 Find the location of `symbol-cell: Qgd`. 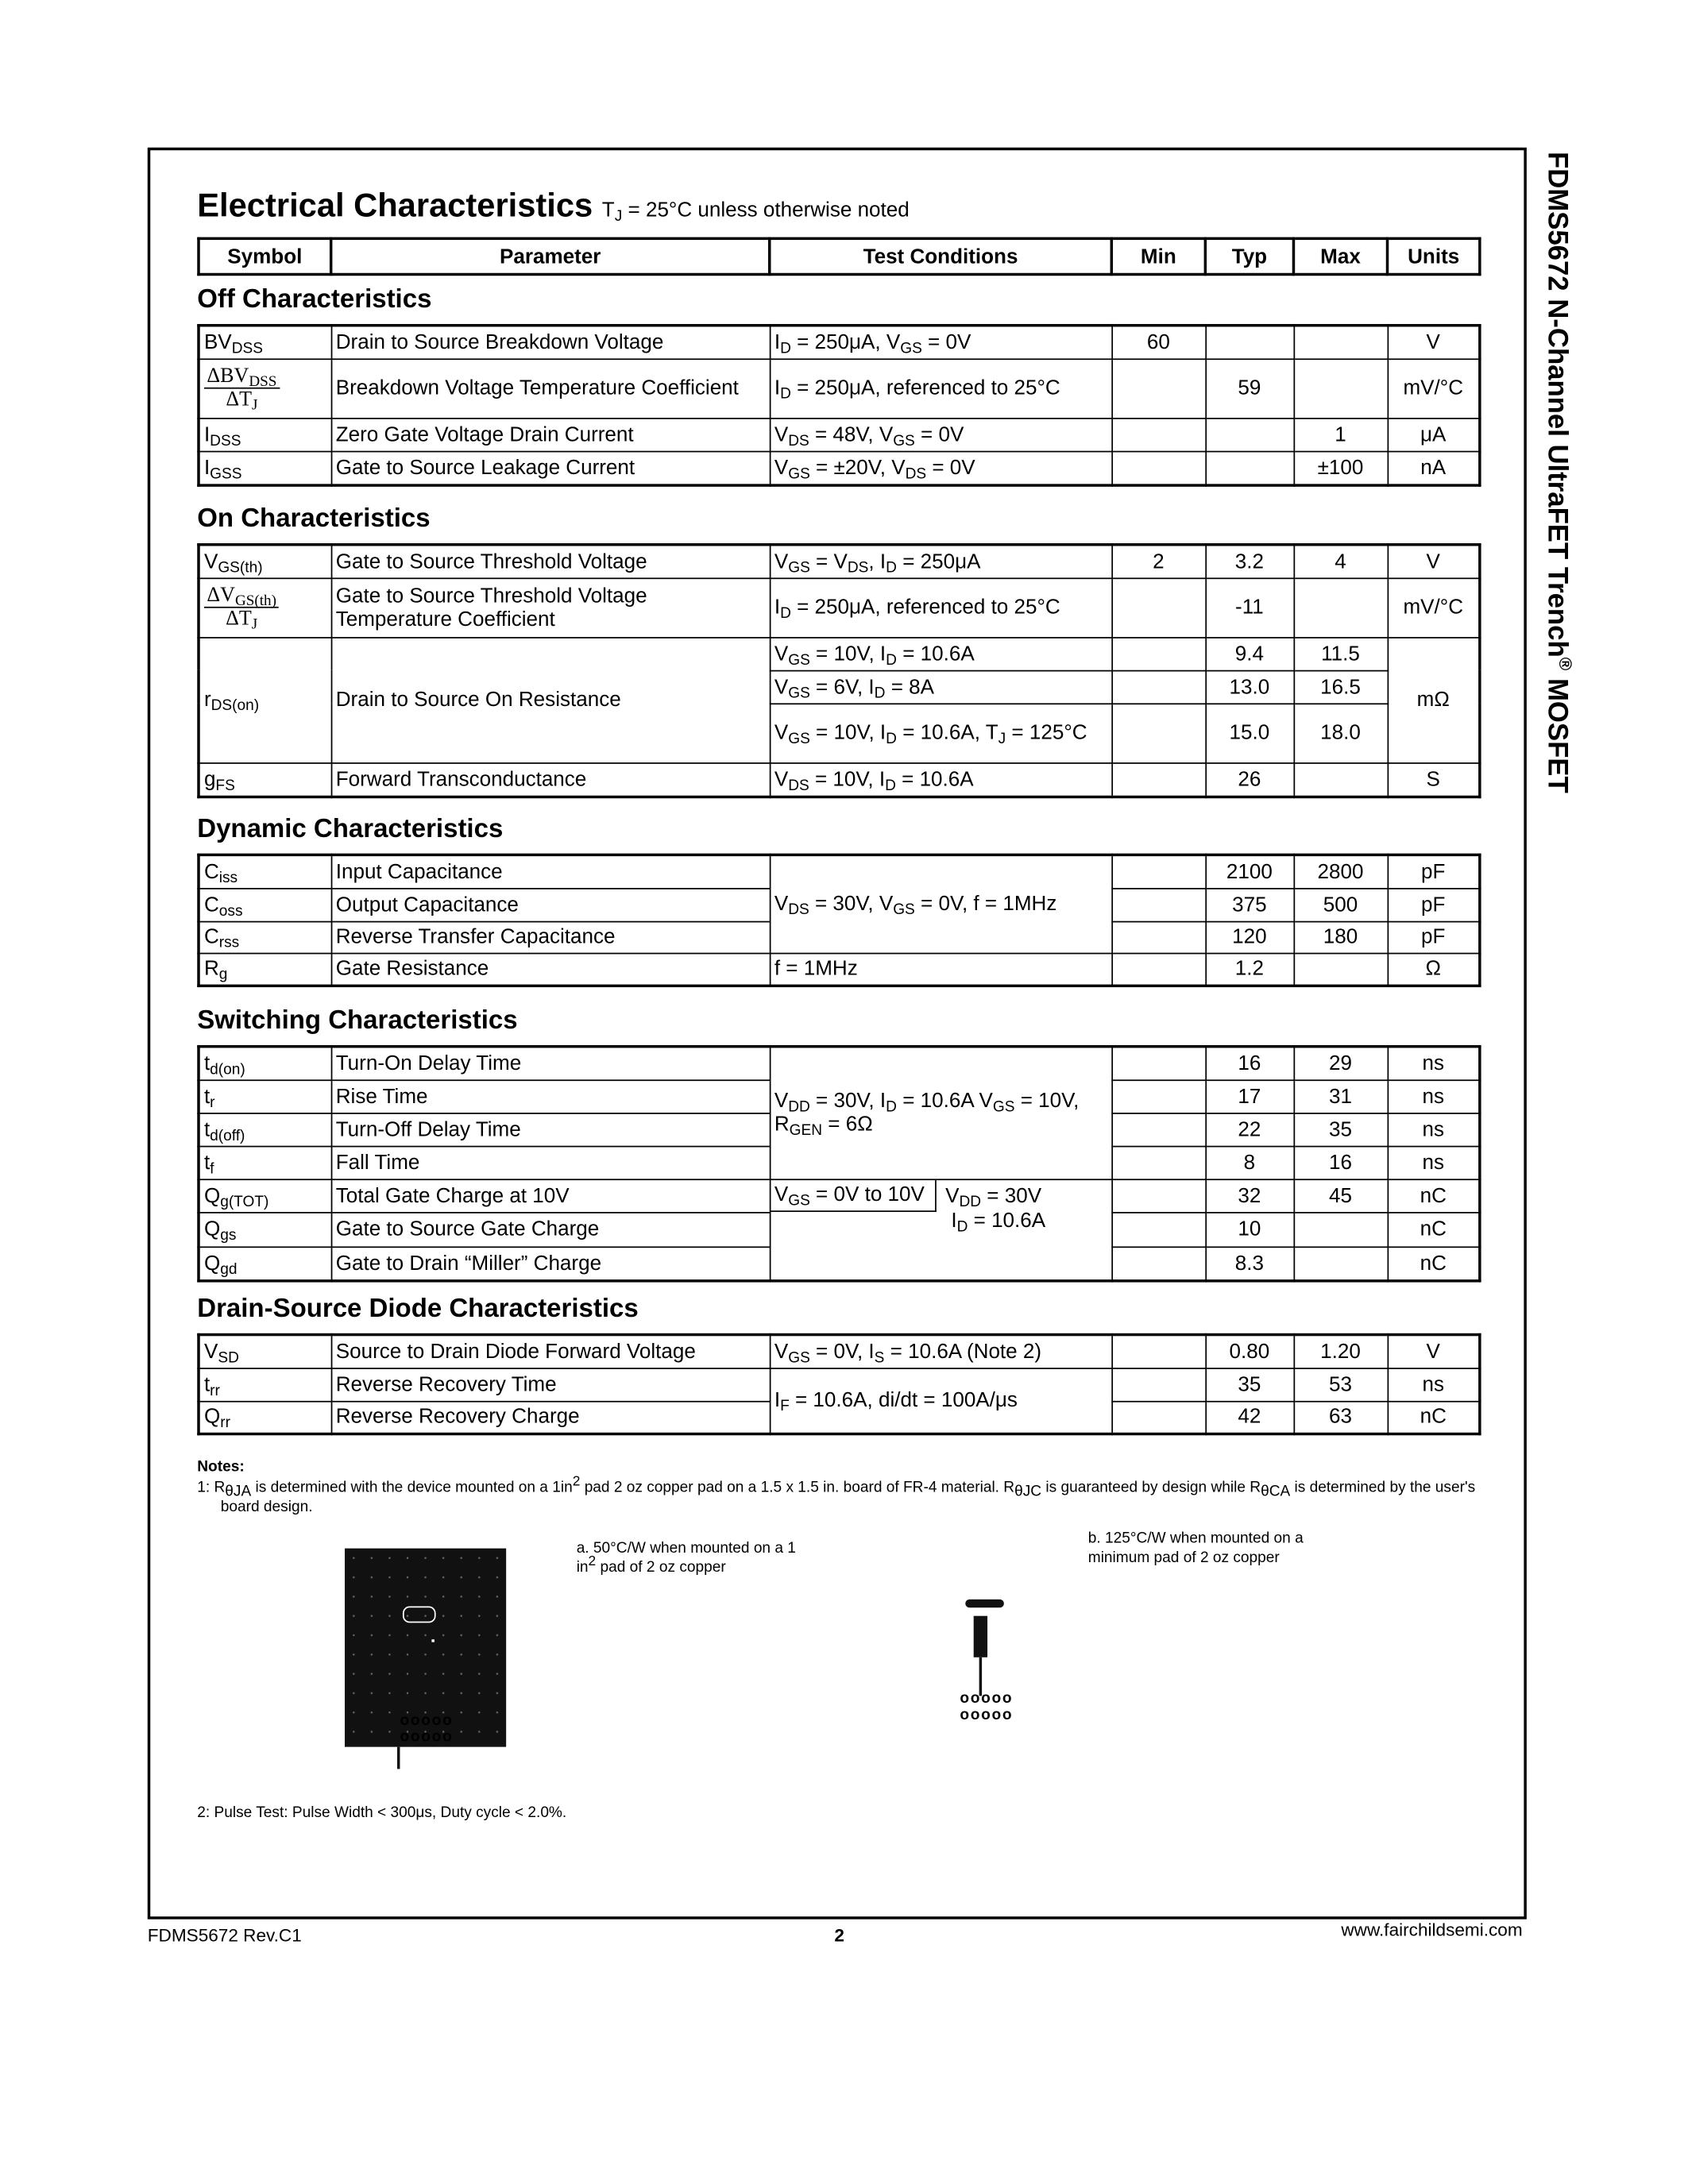

symbol-cell: Qgd is located at coordinates (265, 1263).